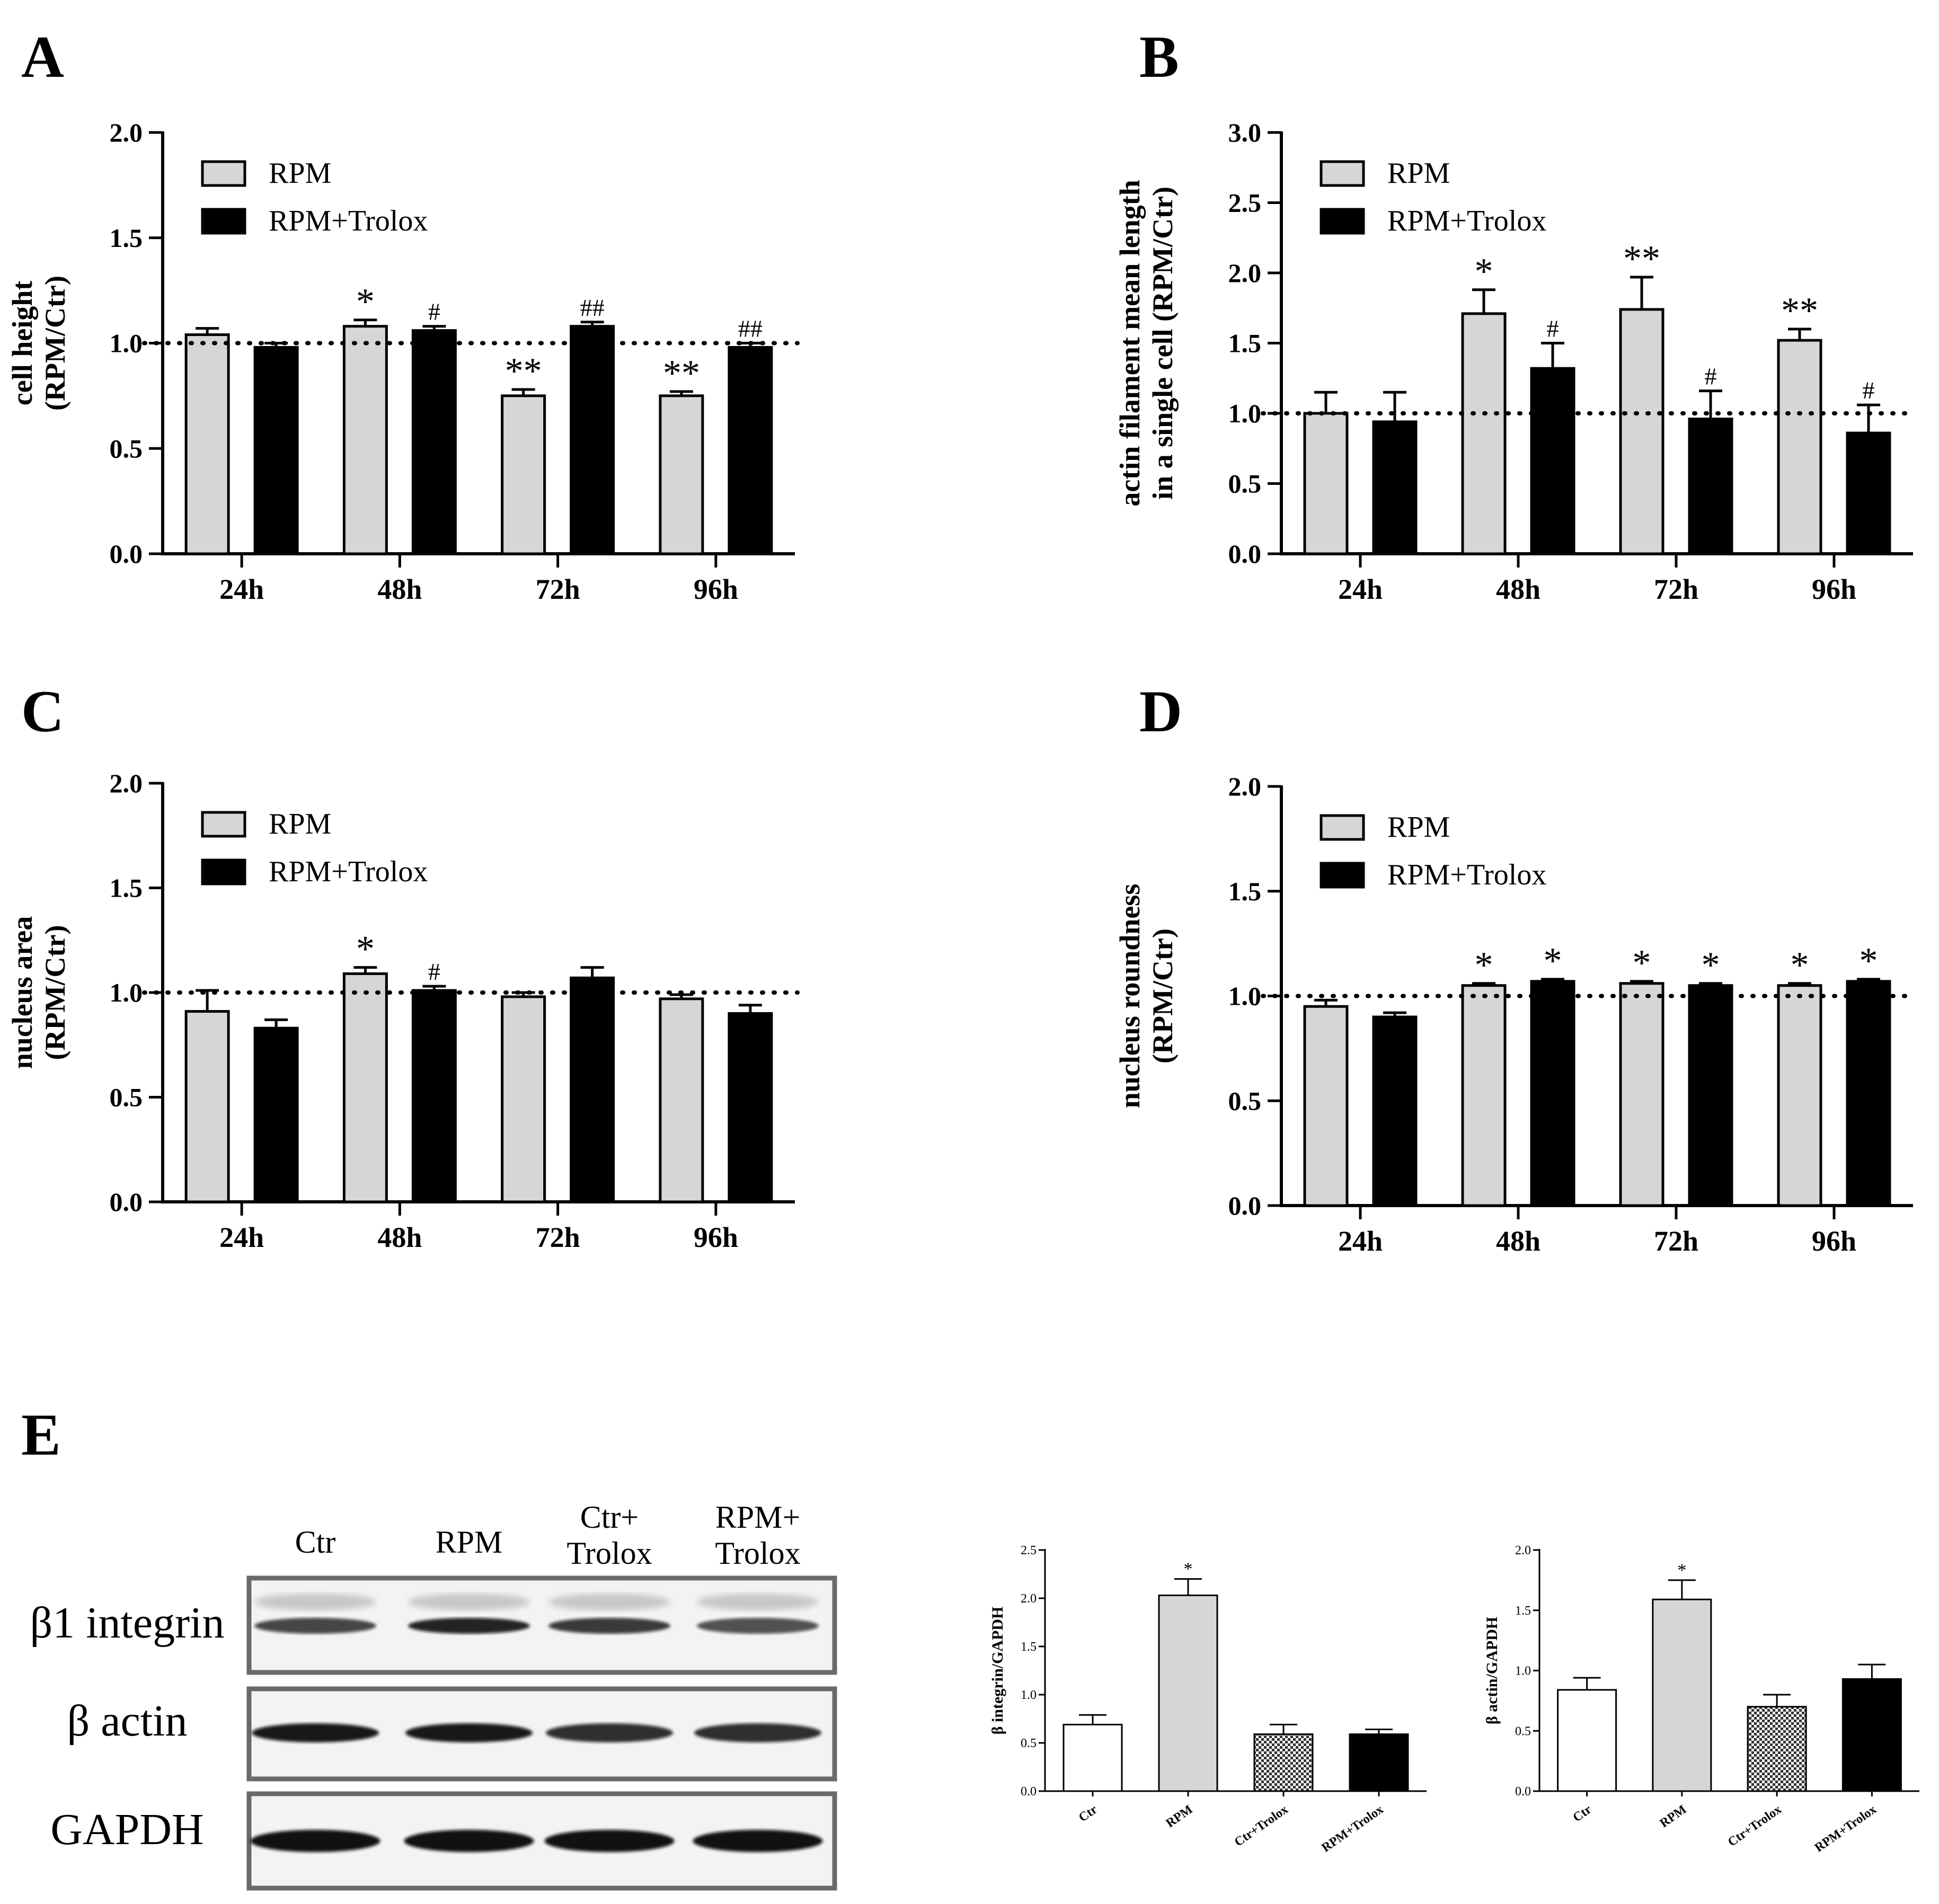  I want to click on panel-letter-d: D, so click(1161, 712).